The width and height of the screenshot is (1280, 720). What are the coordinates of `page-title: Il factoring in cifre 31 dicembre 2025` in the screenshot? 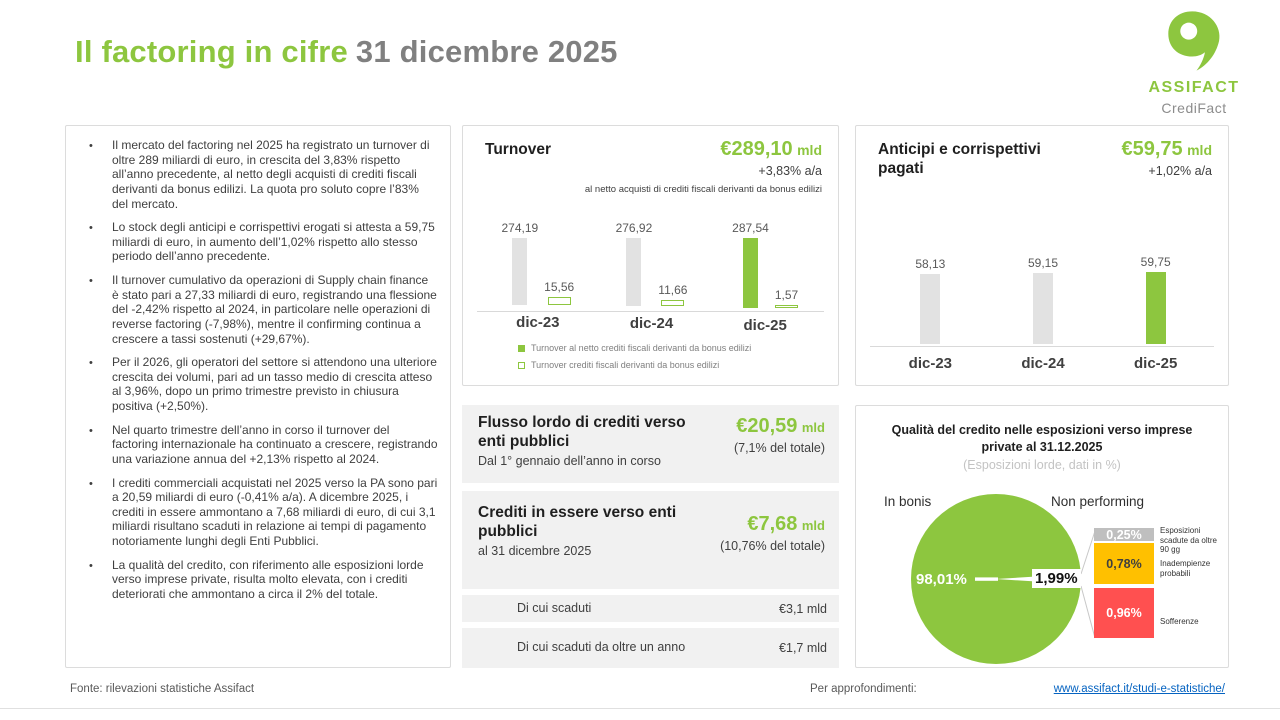 It's located at (346, 52).